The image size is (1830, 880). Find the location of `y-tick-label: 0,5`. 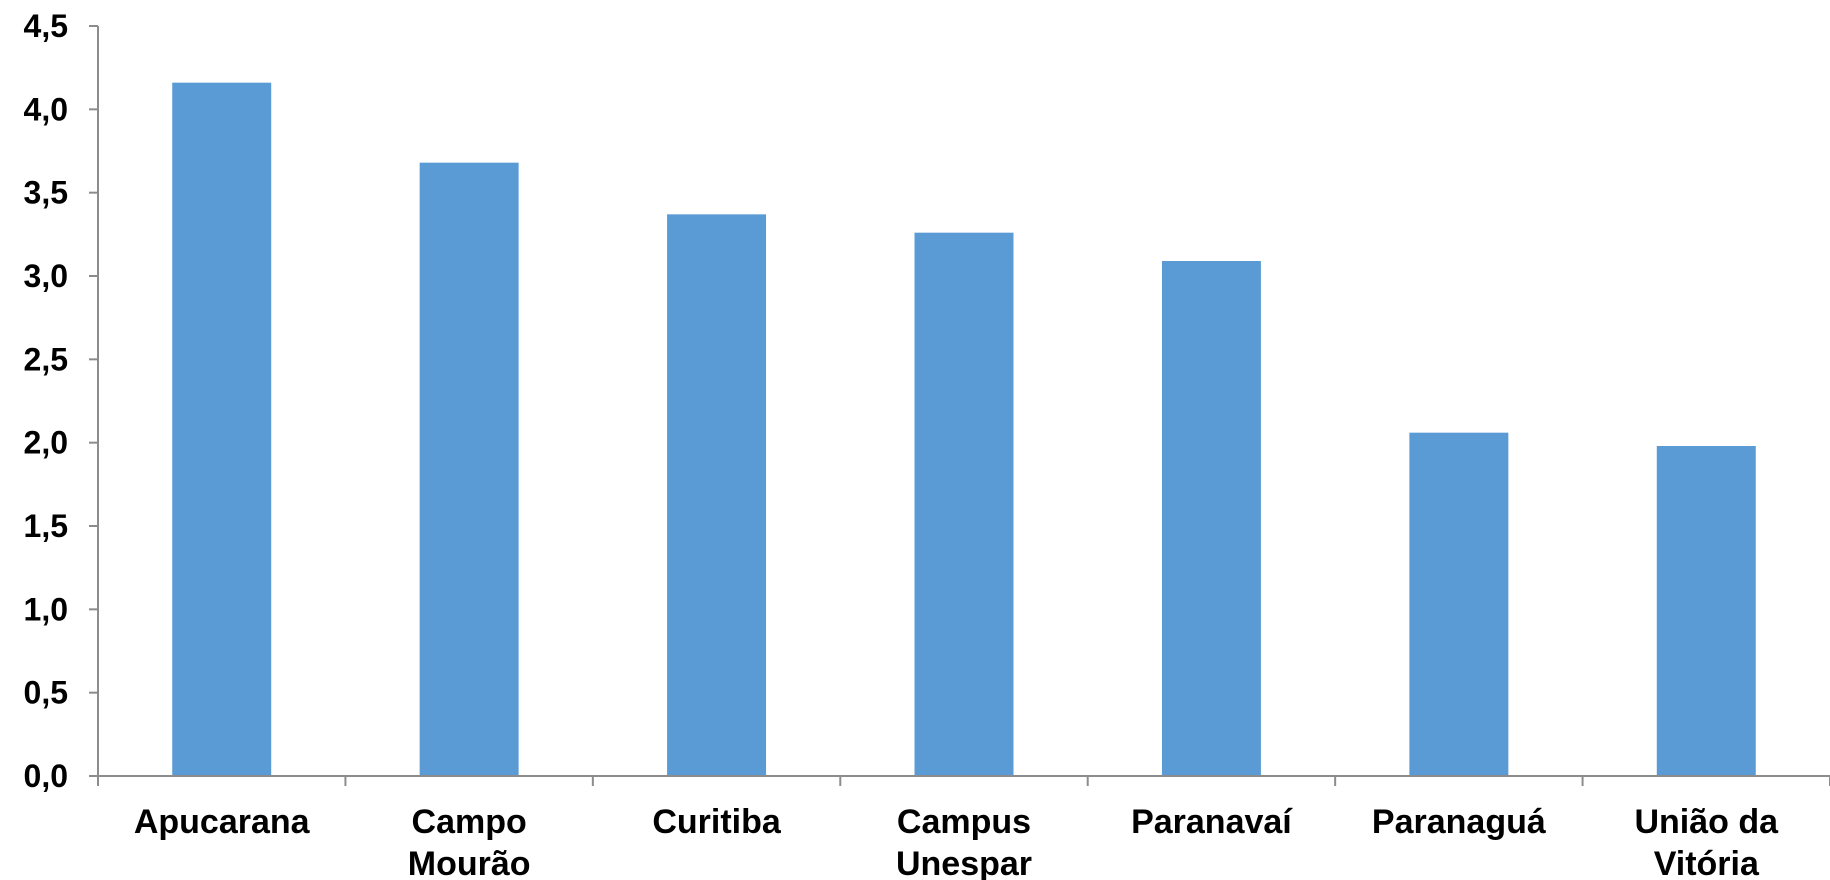

y-tick-label: 0,5 is located at coordinates (46, 693).